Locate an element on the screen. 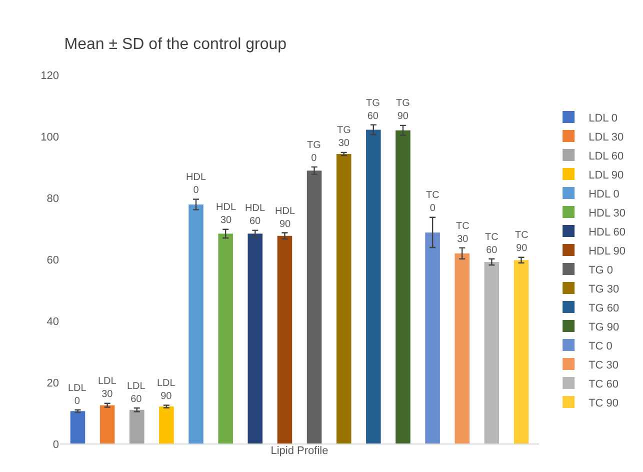  text: LDL 30 is located at coordinates (107, 388).